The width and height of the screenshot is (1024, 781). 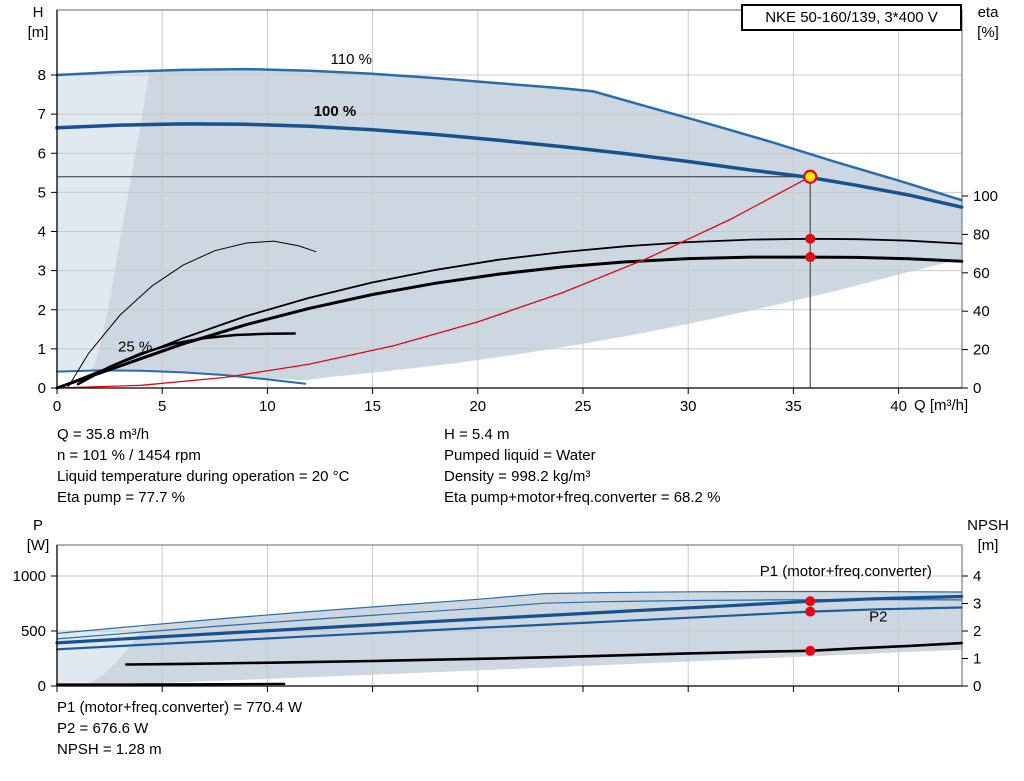 I want to click on x-tick-label: 15, so click(x=372, y=406).